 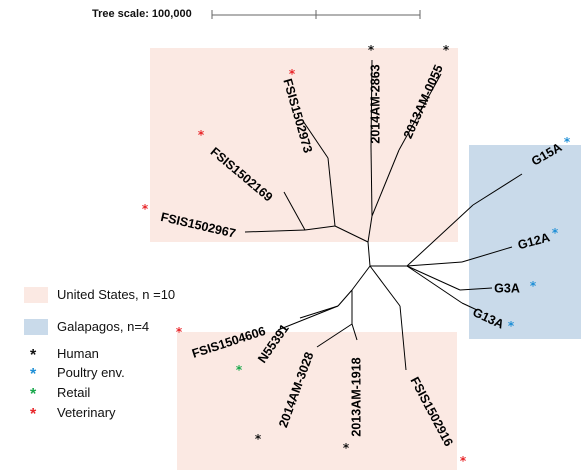 What do you see at coordinates (507, 288) in the screenshot?
I see `leaf-label: G3A` at bounding box center [507, 288].